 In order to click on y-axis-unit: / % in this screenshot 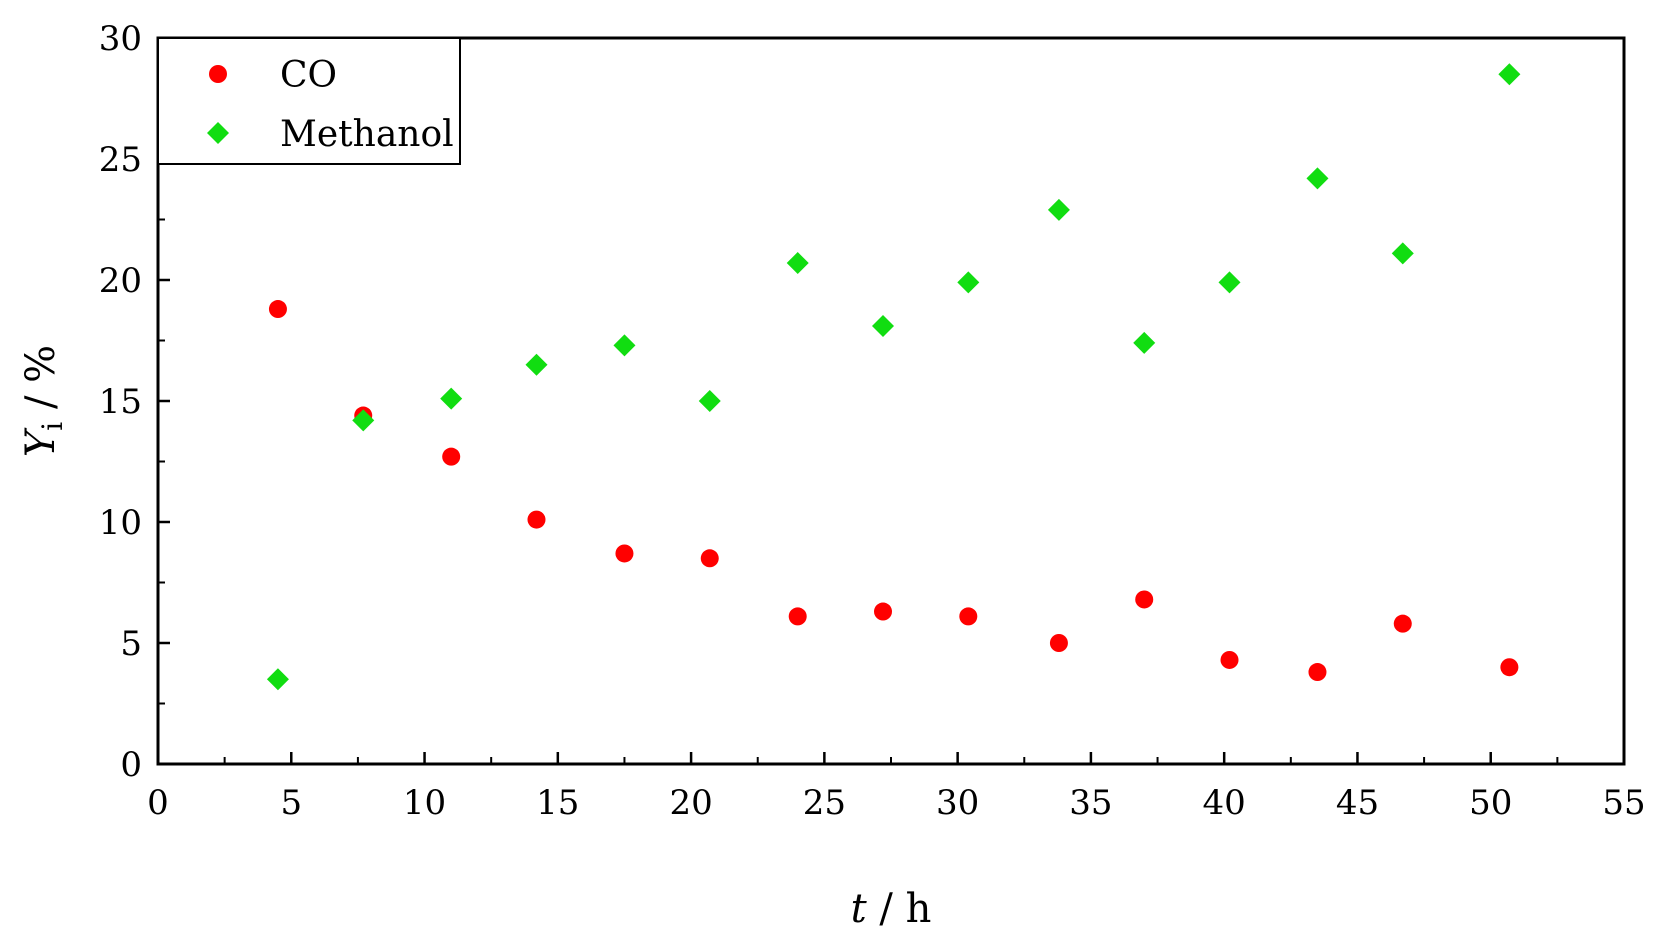, I will do `click(41, 383)`.